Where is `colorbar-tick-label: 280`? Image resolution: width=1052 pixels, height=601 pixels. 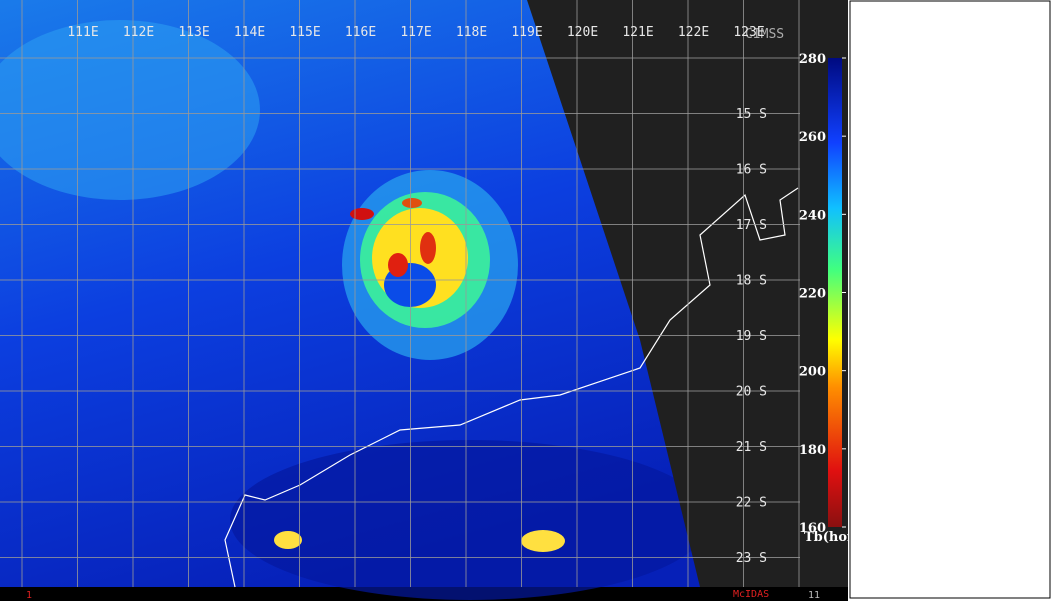 colorbar-tick-label: 280 is located at coordinates (812, 59).